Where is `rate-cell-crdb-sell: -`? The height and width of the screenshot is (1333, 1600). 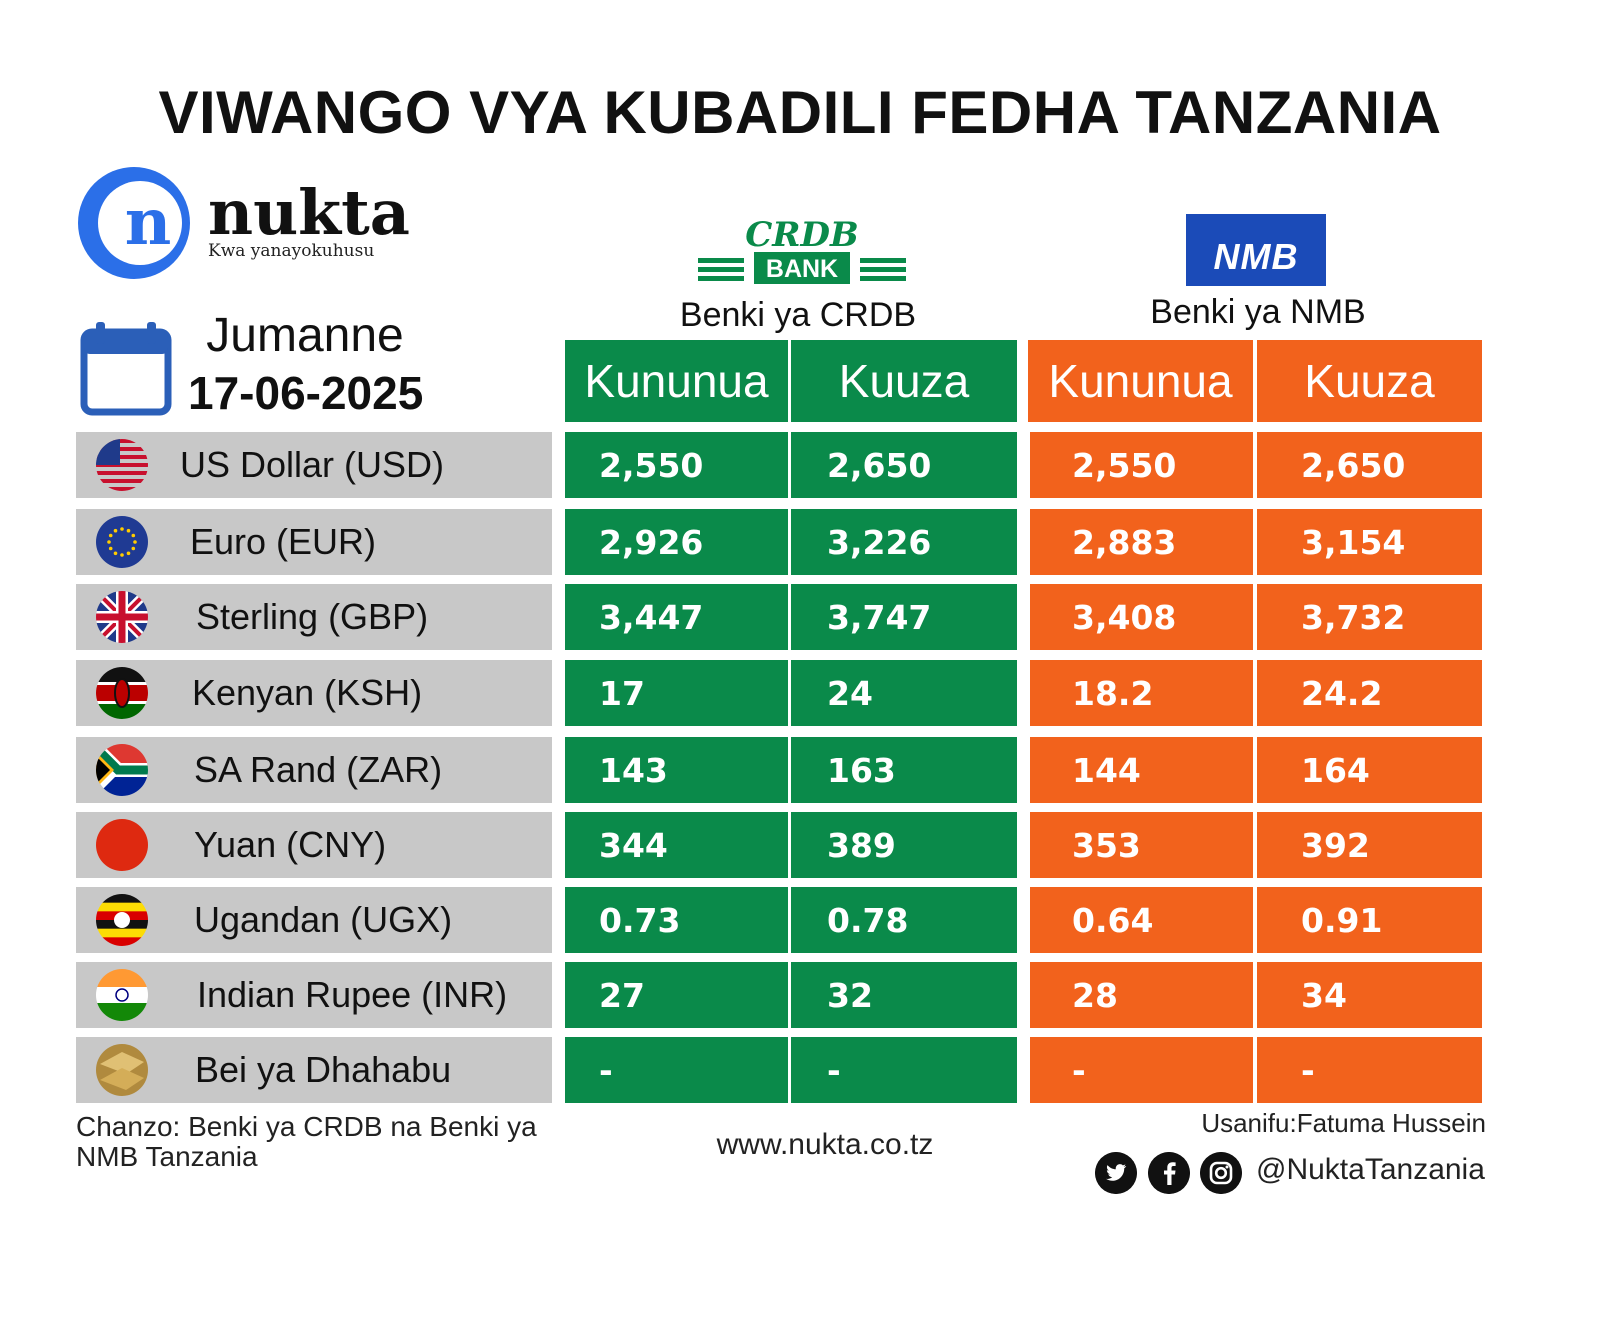
rate-cell-crdb-sell: - is located at coordinates (904, 1070).